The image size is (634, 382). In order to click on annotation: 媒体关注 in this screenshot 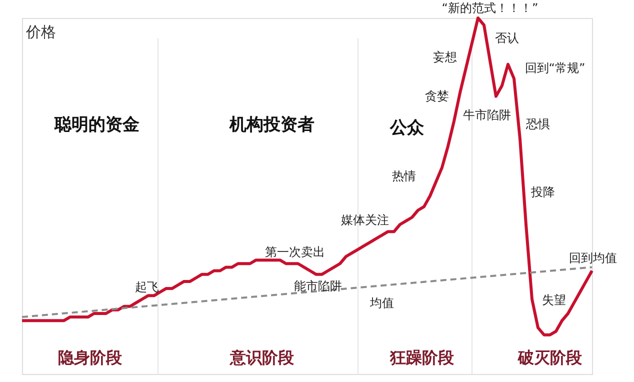, I will do `click(365, 220)`.